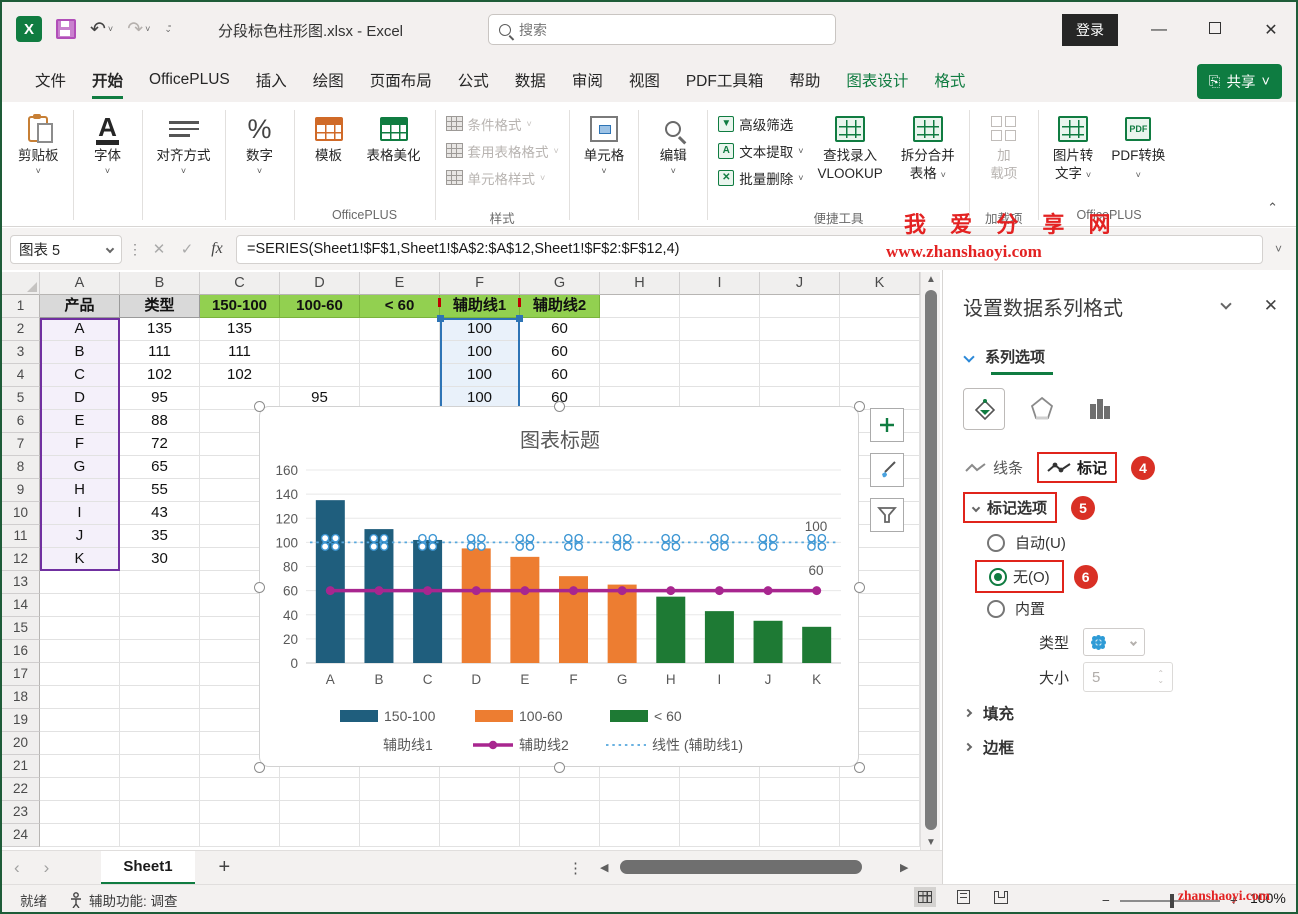  What do you see at coordinates (394, 135) in the screenshot?
I see `table-beautify-button: 表格美化` at bounding box center [394, 135].